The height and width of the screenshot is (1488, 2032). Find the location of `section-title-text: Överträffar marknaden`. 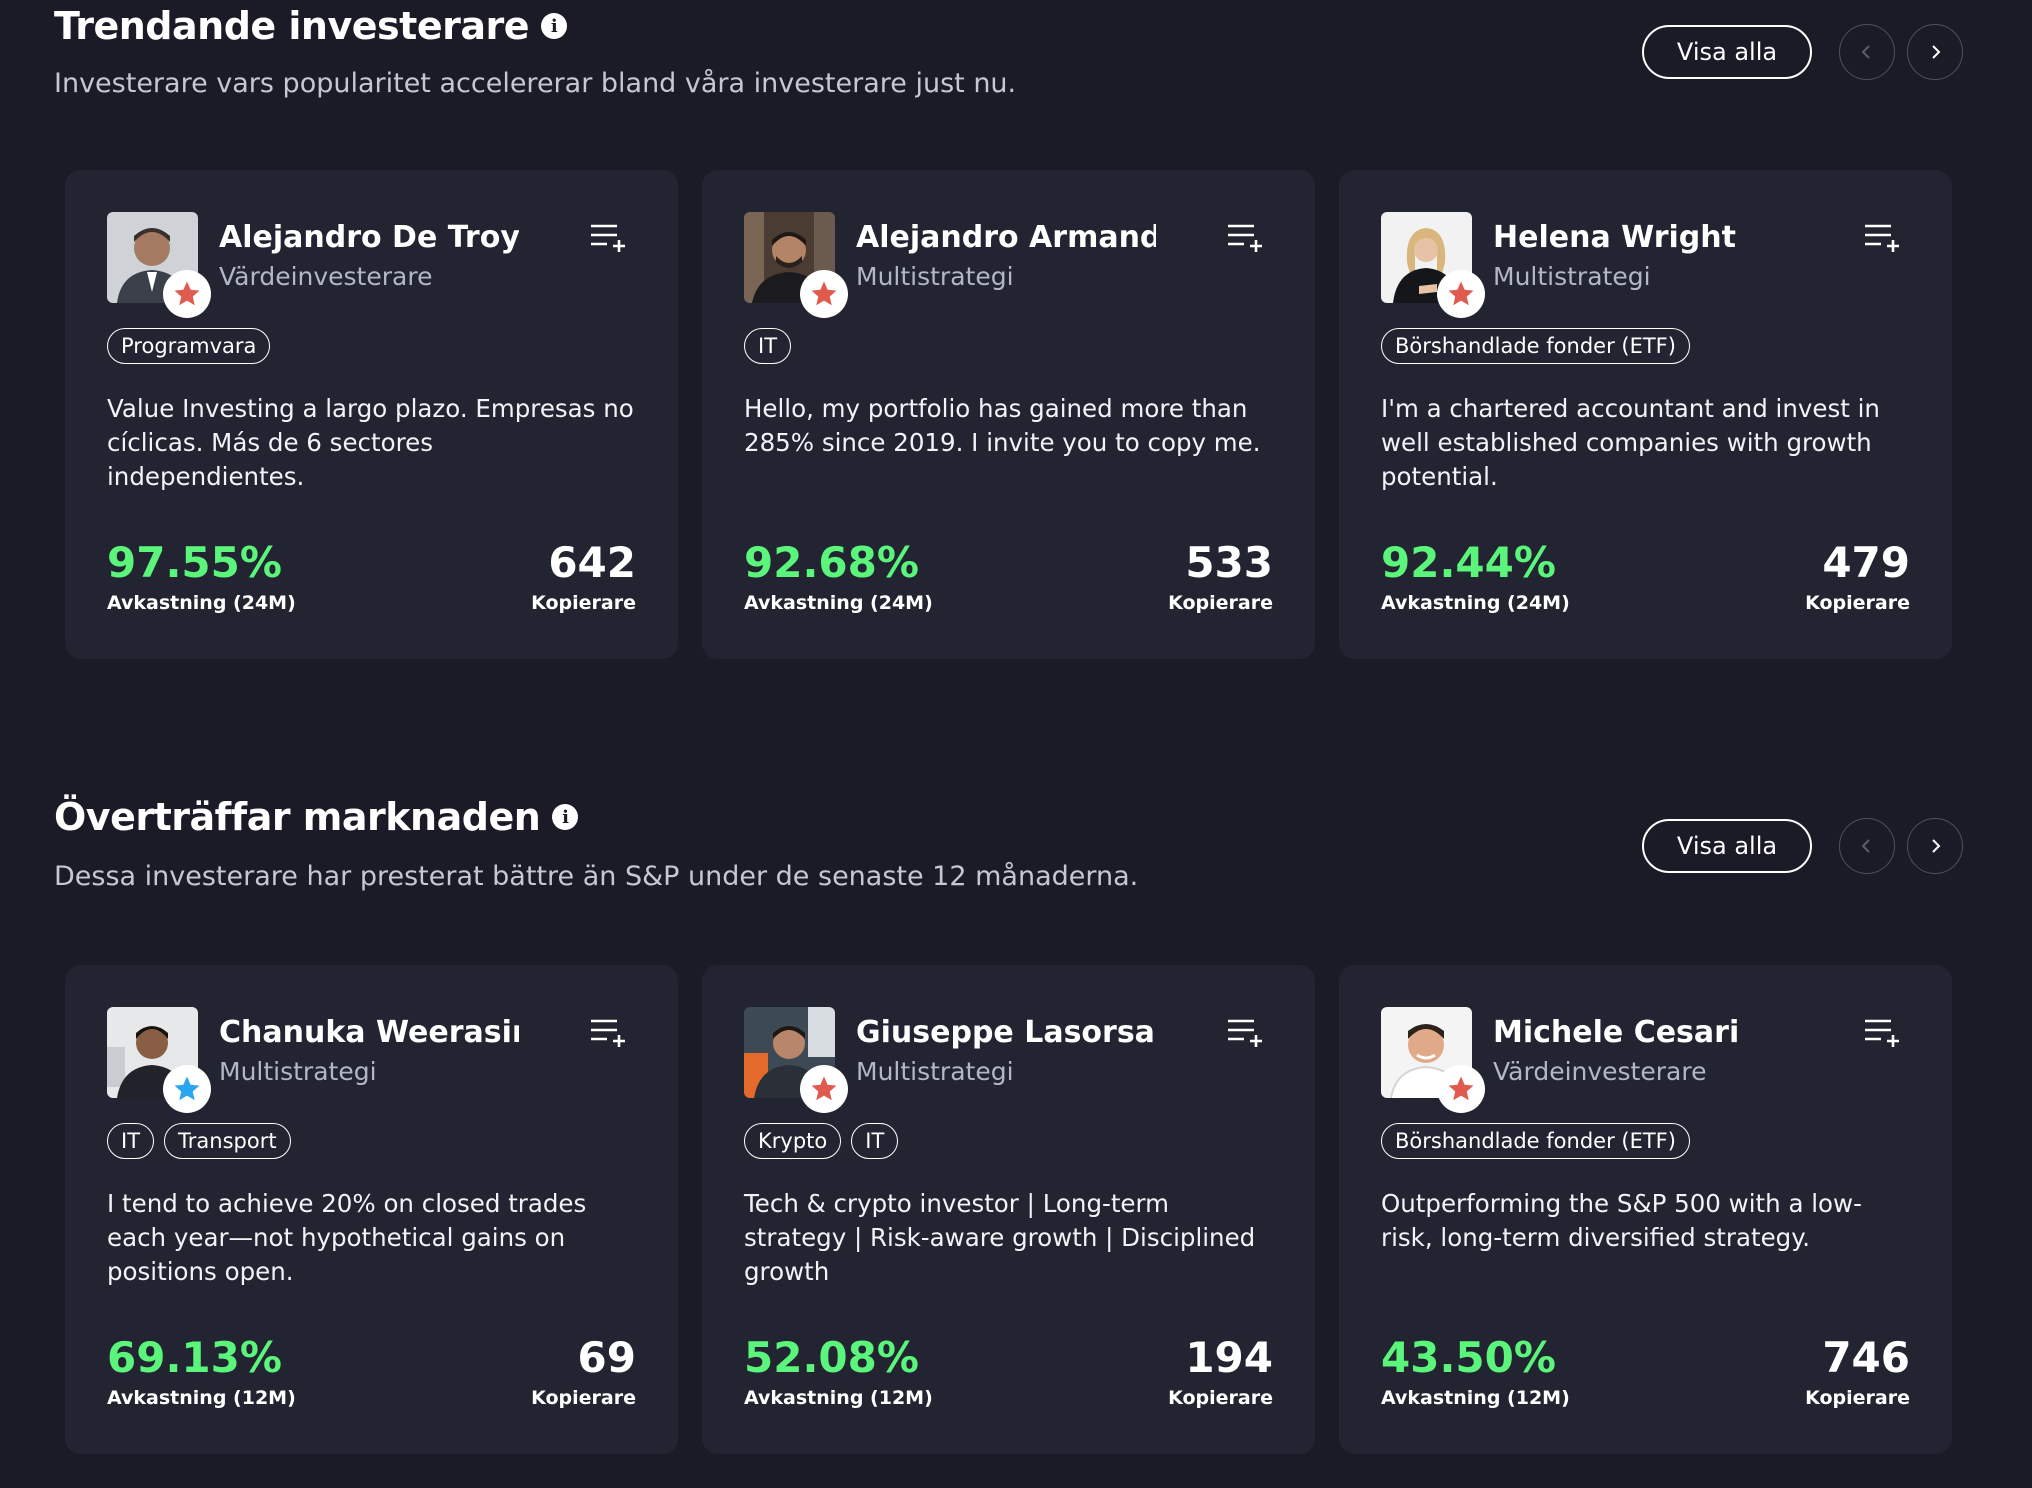

section-title-text: Överträffar marknaden is located at coordinates (297, 817).